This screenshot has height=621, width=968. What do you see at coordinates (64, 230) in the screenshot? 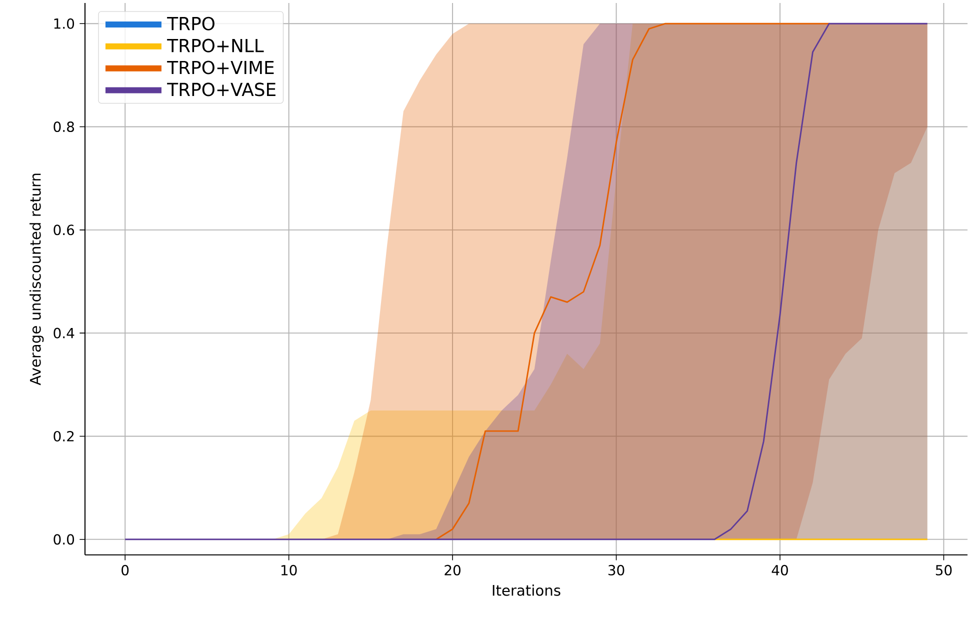
I see `y-tick-label: 0.6` at bounding box center [64, 230].